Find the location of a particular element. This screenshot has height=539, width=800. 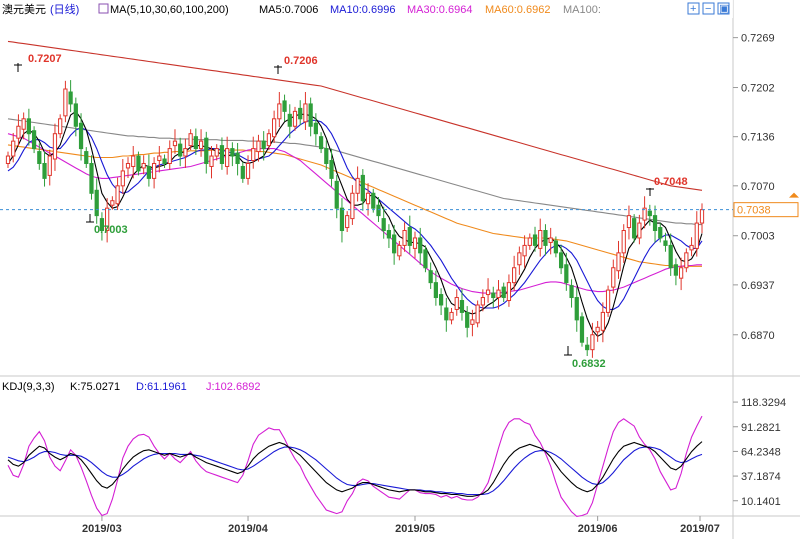

annotation-low-2: 0.6832 is located at coordinates (585, 358).